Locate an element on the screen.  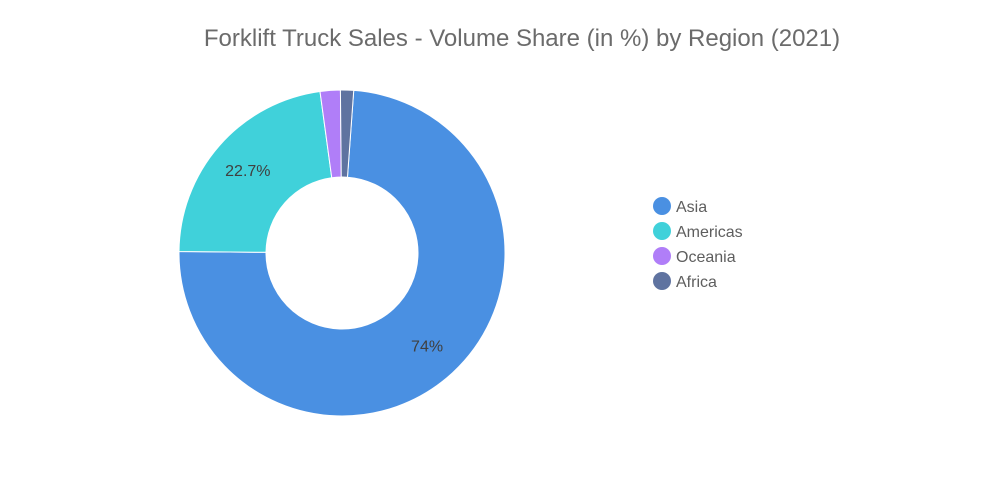
legend-item-asia: Asia is located at coordinates (680, 206).